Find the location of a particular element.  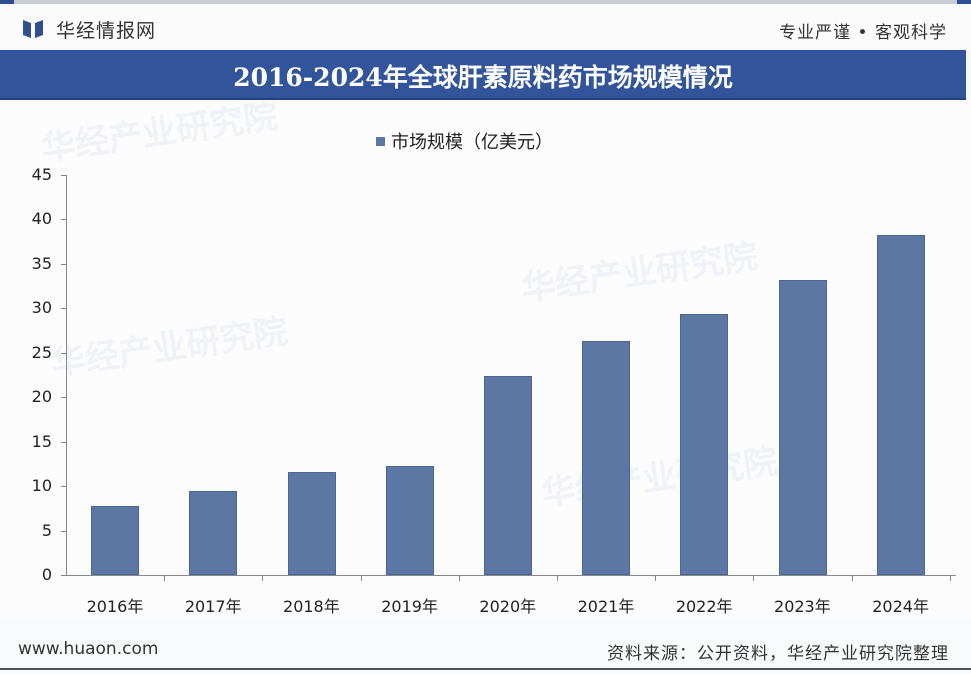

top-accent-left is located at coordinates (7, 2).